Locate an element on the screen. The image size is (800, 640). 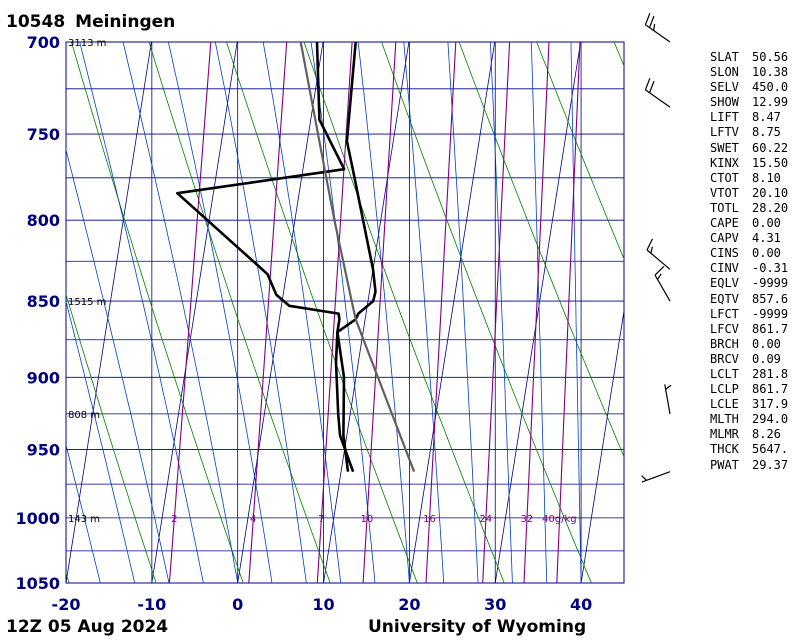
index-key: SWET is located at coordinates (724, 147).